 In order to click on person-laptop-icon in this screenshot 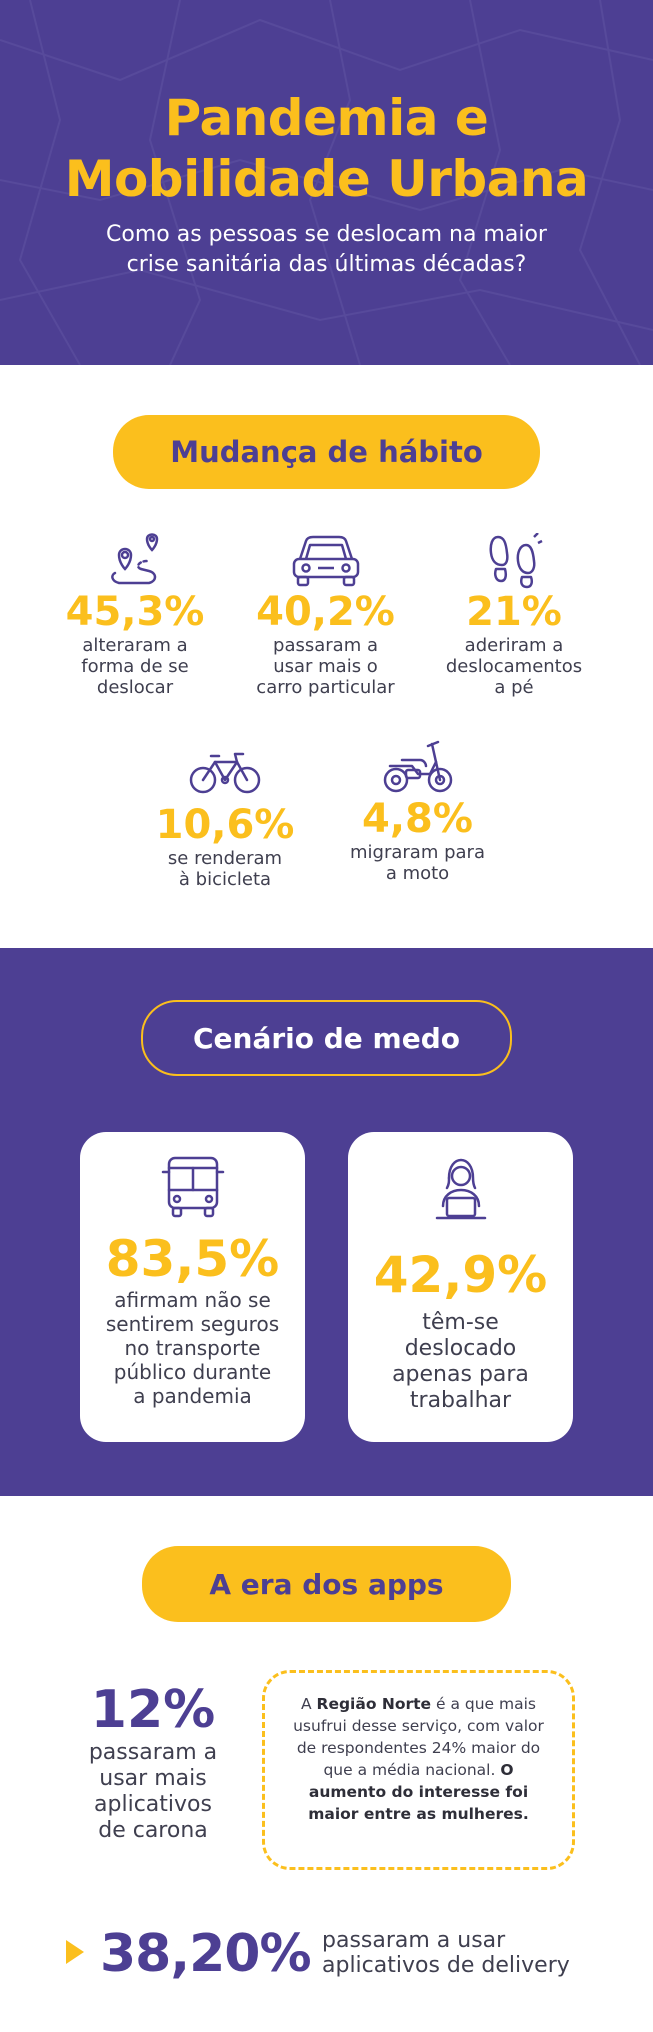, I will do `click(460, 1189)`.